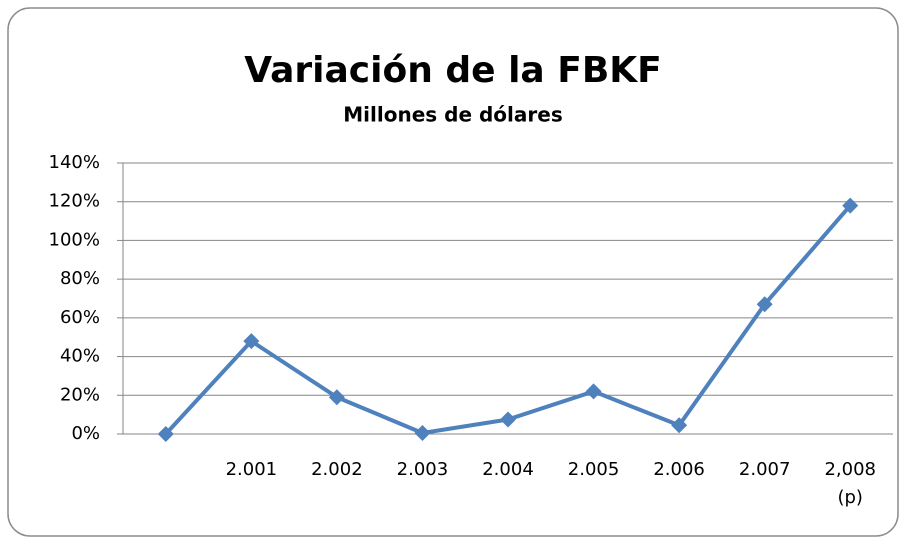 This screenshot has height=544, width=907. Describe the element at coordinates (80, 356) in the screenshot. I see `y-tick-label: 40%` at that location.